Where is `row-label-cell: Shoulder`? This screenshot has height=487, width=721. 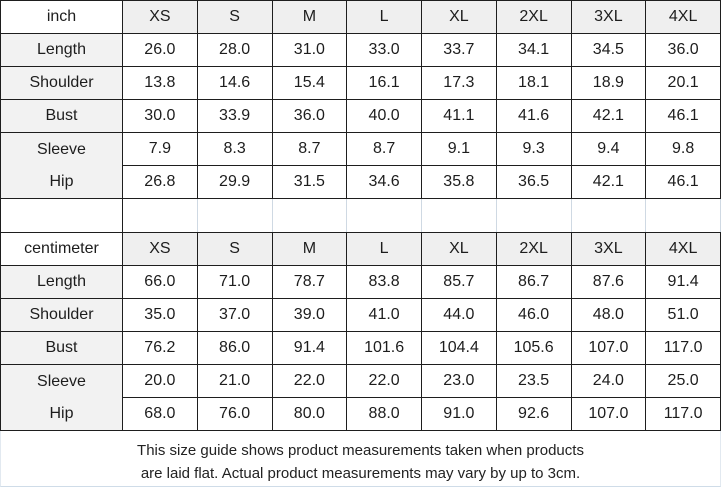 row-label-cell: Shoulder is located at coordinates (62, 83).